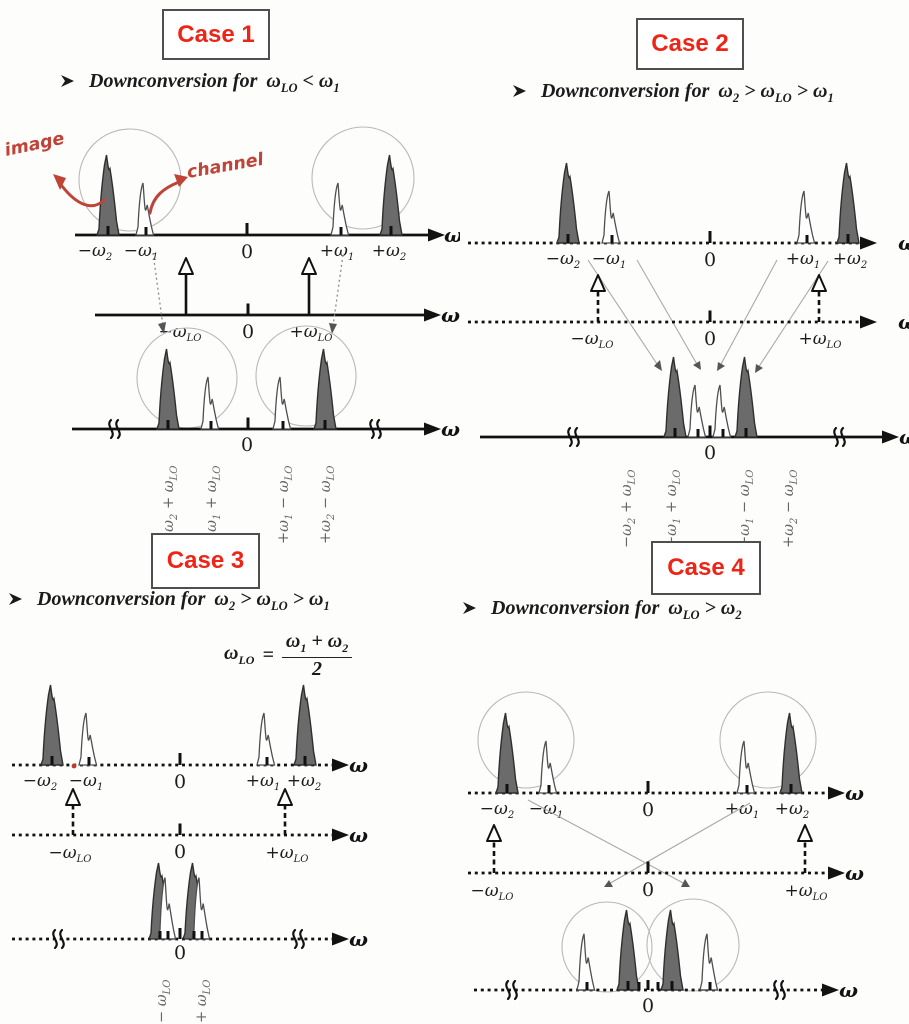 The image size is (909, 1024). Describe the element at coordinates (267, 194) in the screenshot. I see `case1-rf-axis: ω −ω2 −ω1 0 +ω1 +ω2` at that location.